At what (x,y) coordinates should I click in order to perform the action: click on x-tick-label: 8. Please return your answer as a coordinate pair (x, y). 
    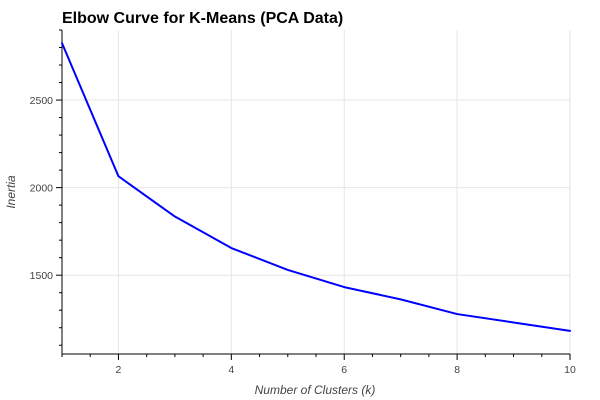
    Looking at the image, I should click on (457, 370).